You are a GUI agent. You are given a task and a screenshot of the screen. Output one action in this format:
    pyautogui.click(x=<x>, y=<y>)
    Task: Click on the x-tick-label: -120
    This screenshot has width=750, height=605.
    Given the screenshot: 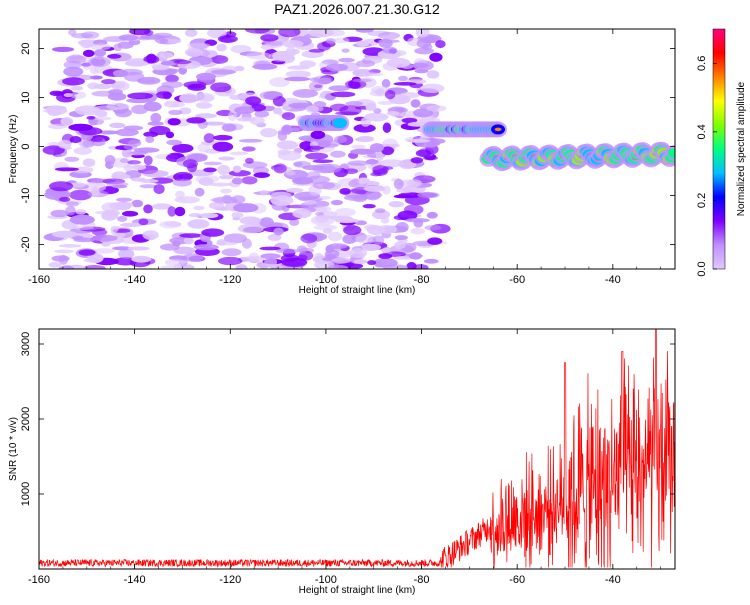 What is the action you would take?
    pyautogui.click(x=230, y=280)
    